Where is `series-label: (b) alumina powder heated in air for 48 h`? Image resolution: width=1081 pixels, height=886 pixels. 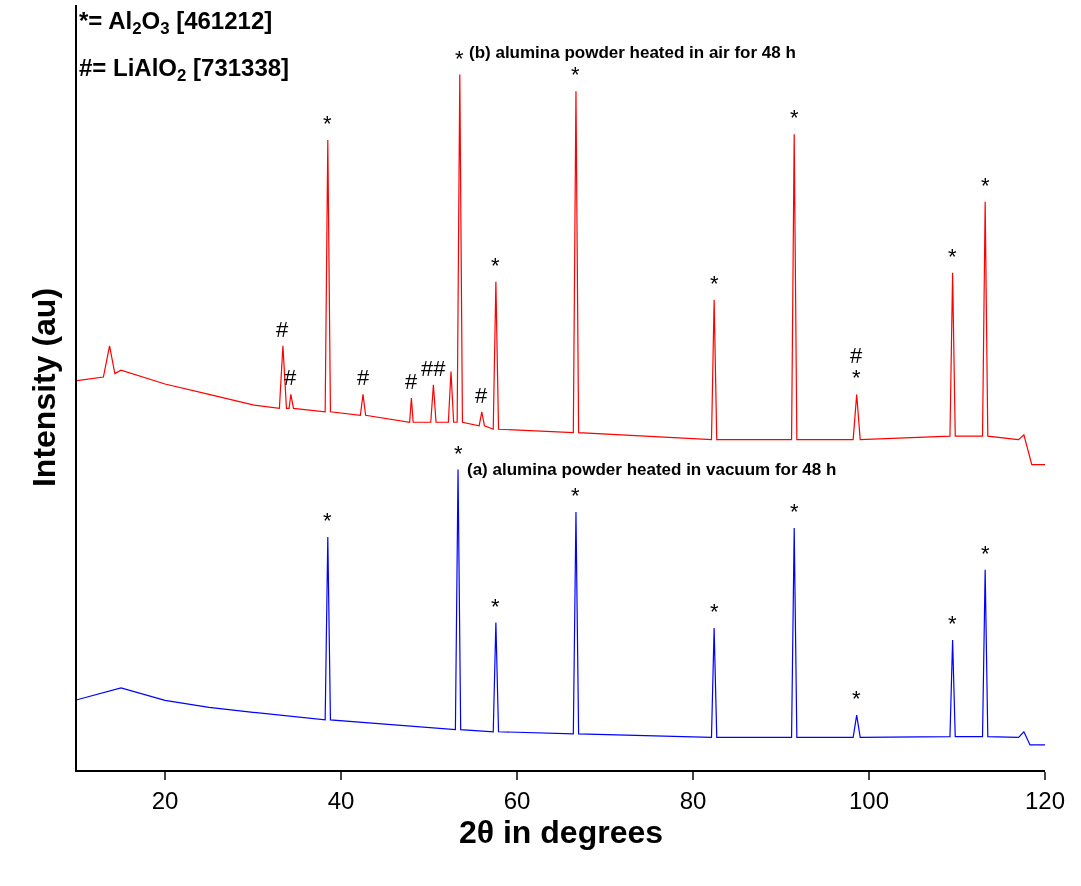 series-label: (b) alumina powder heated in air for 48 h is located at coordinates (632, 52).